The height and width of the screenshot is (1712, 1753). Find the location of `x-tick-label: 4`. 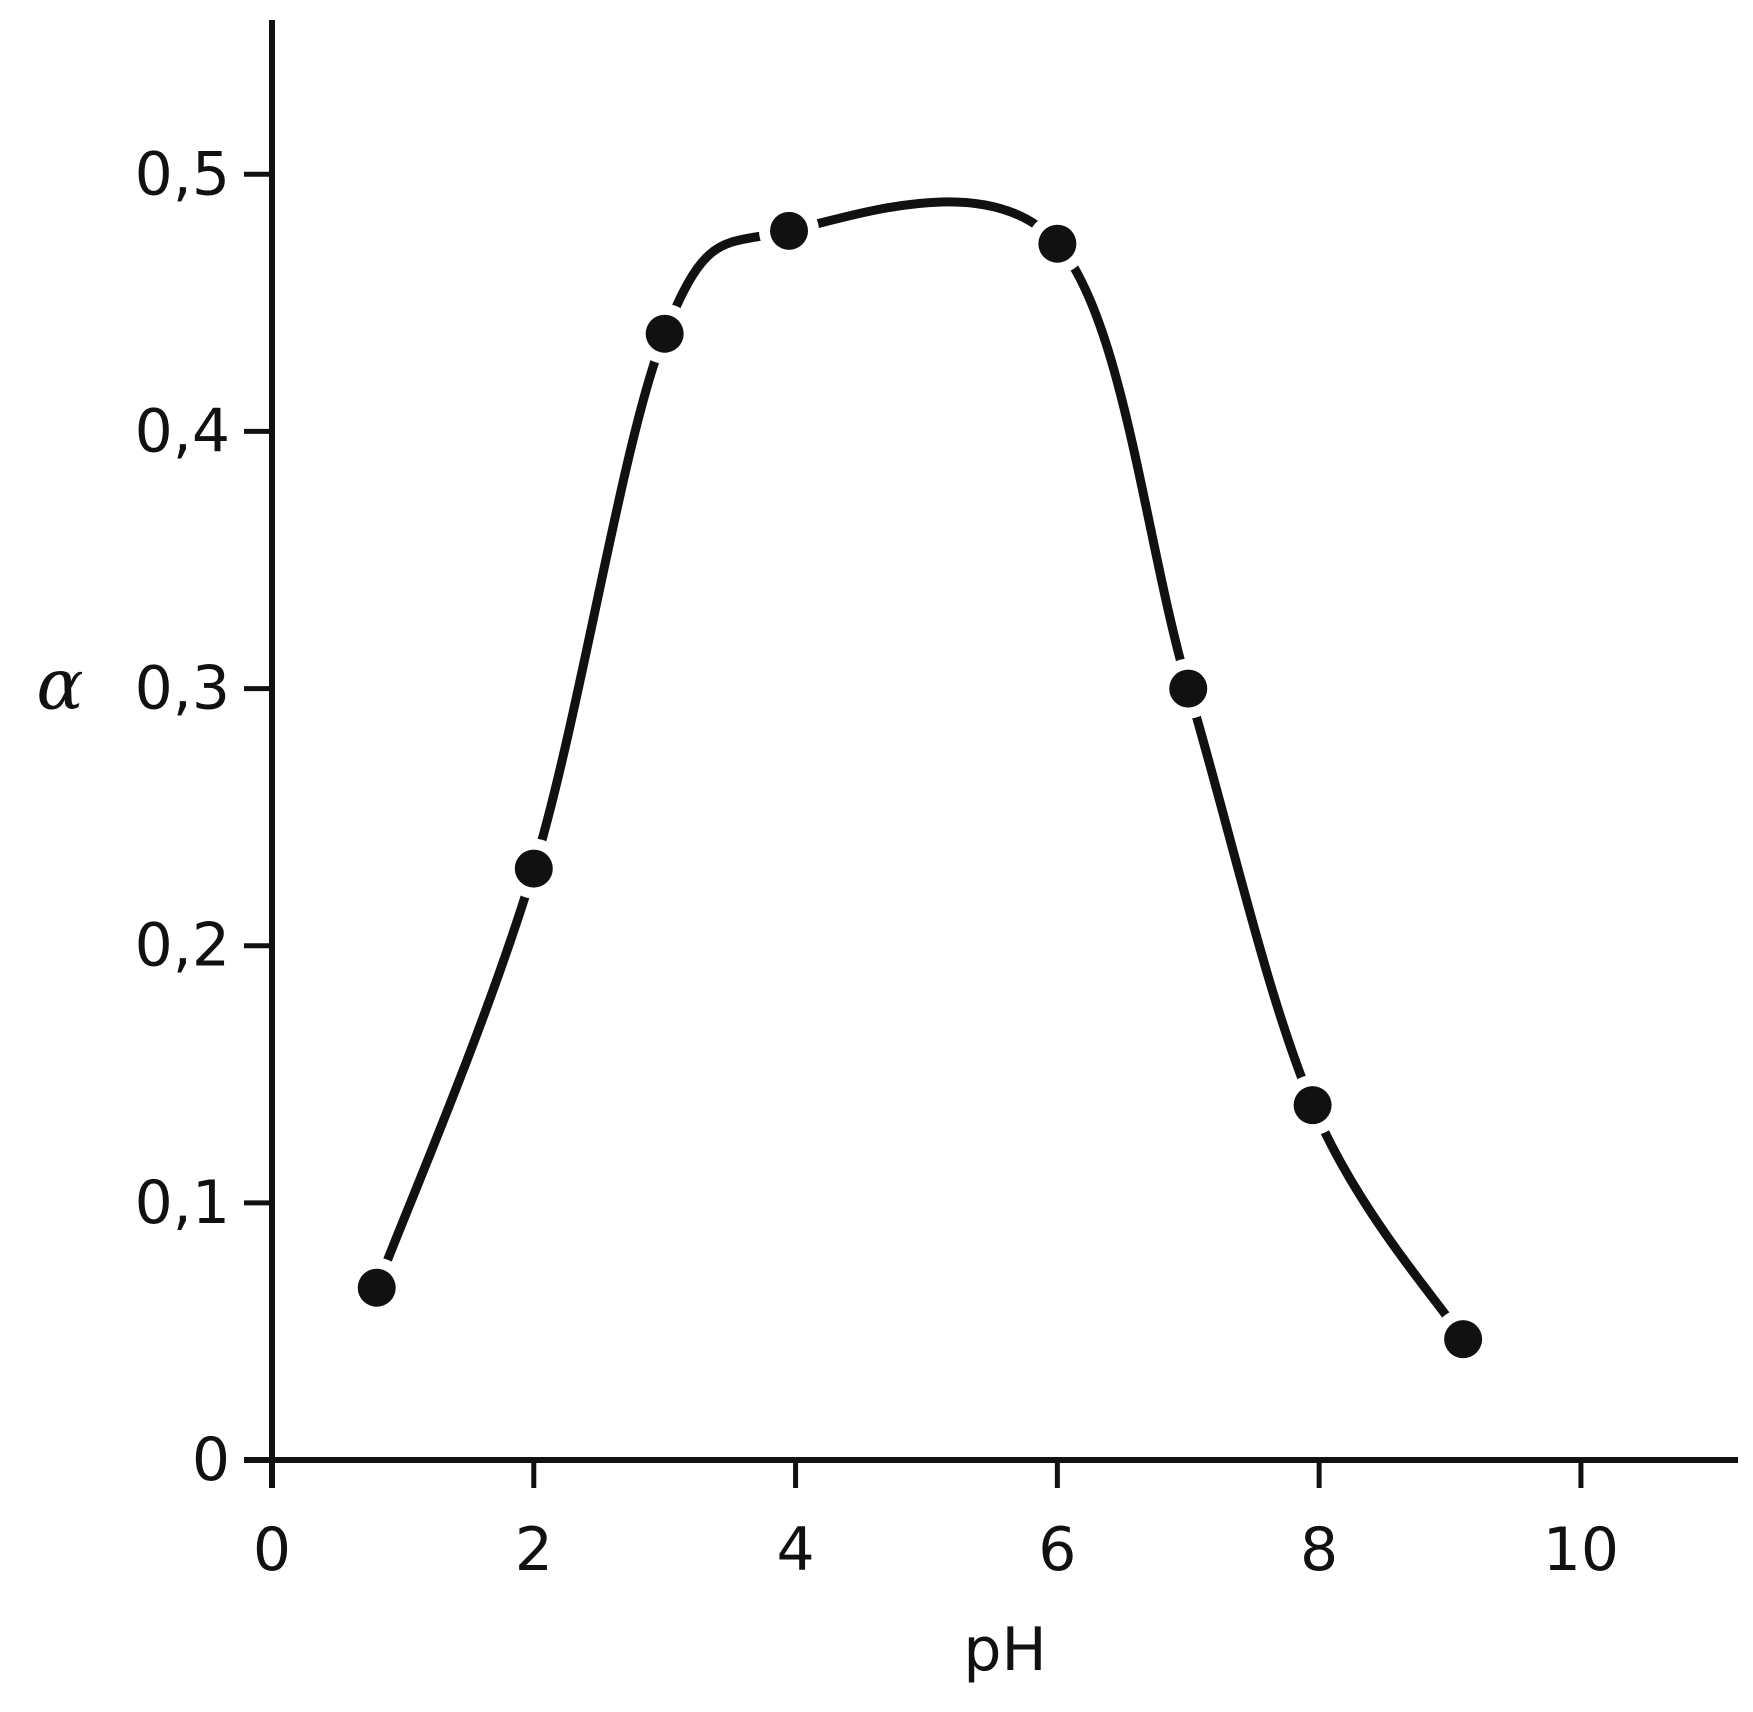

x-tick-label: 4 is located at coordinates (795, 1550).